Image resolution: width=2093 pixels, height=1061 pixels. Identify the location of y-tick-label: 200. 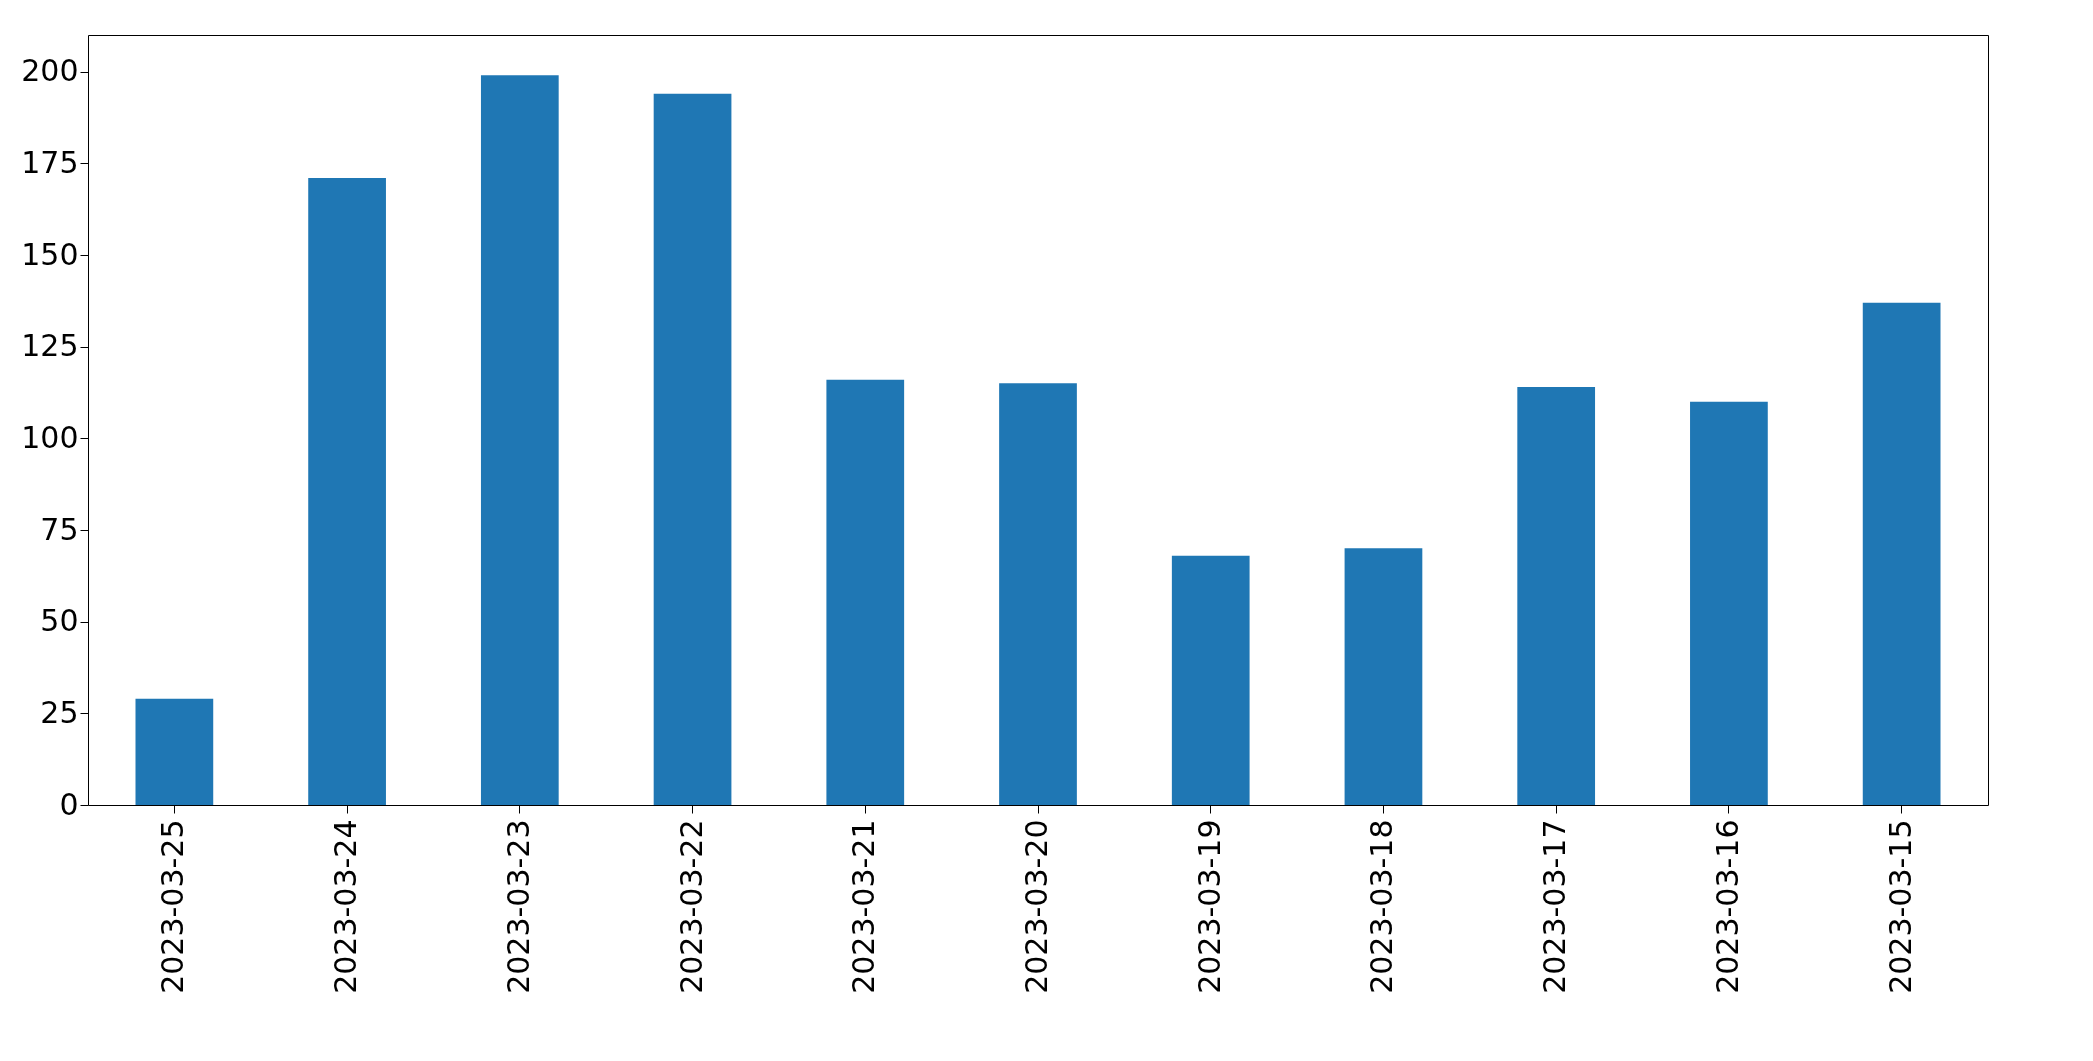
(50, 71).